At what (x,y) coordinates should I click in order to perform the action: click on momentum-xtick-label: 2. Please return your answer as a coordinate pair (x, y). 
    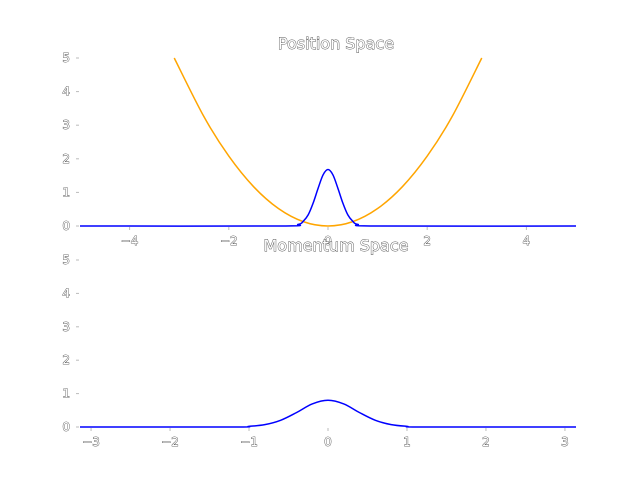
    Looking at the image, I should click on (486, 442).